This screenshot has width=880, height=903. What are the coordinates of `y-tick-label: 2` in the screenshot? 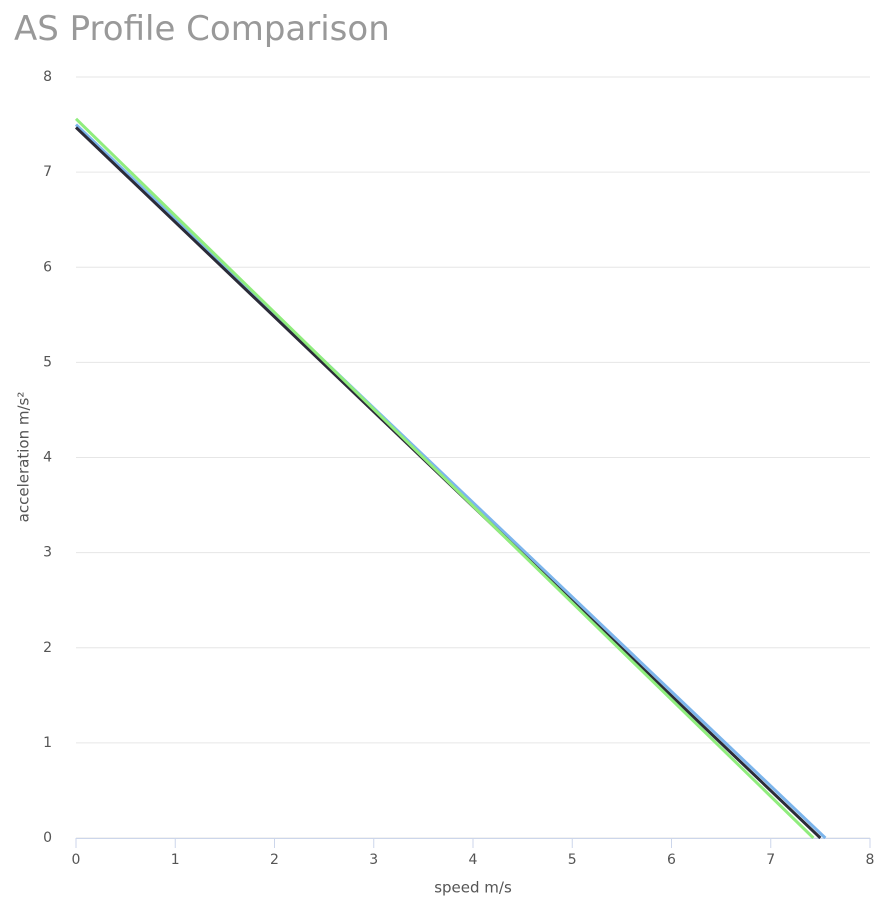 It's located at (47, 648).